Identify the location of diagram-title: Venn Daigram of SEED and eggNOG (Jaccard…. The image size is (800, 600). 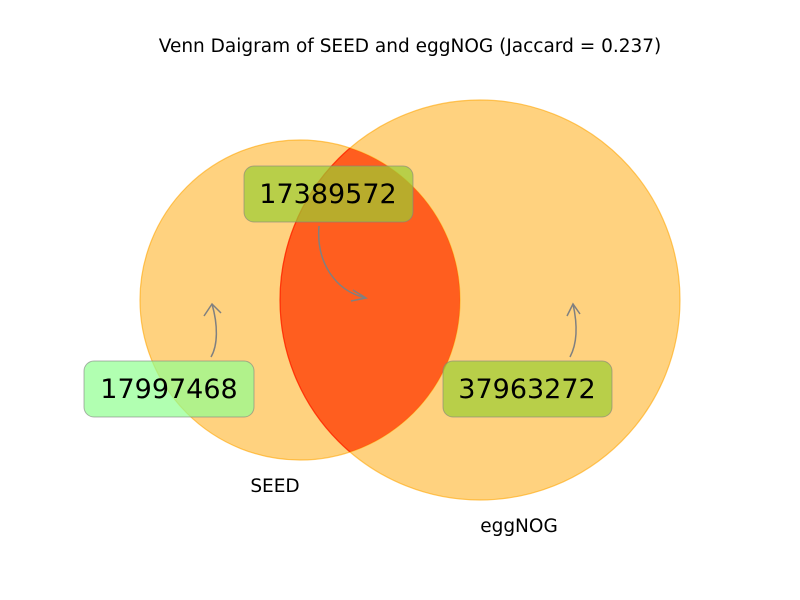
(410, 46).